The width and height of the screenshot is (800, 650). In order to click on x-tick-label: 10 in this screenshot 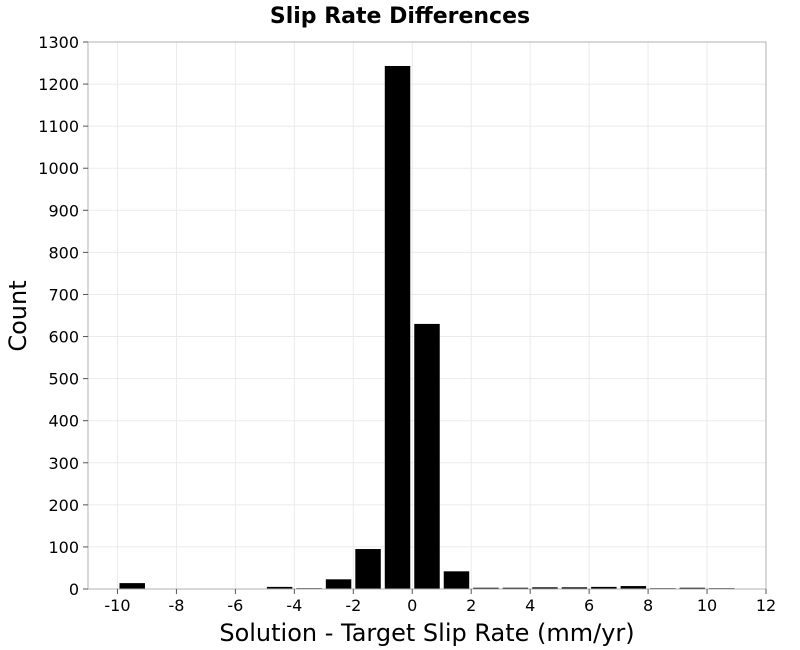, I will do `click(707, 605)`.